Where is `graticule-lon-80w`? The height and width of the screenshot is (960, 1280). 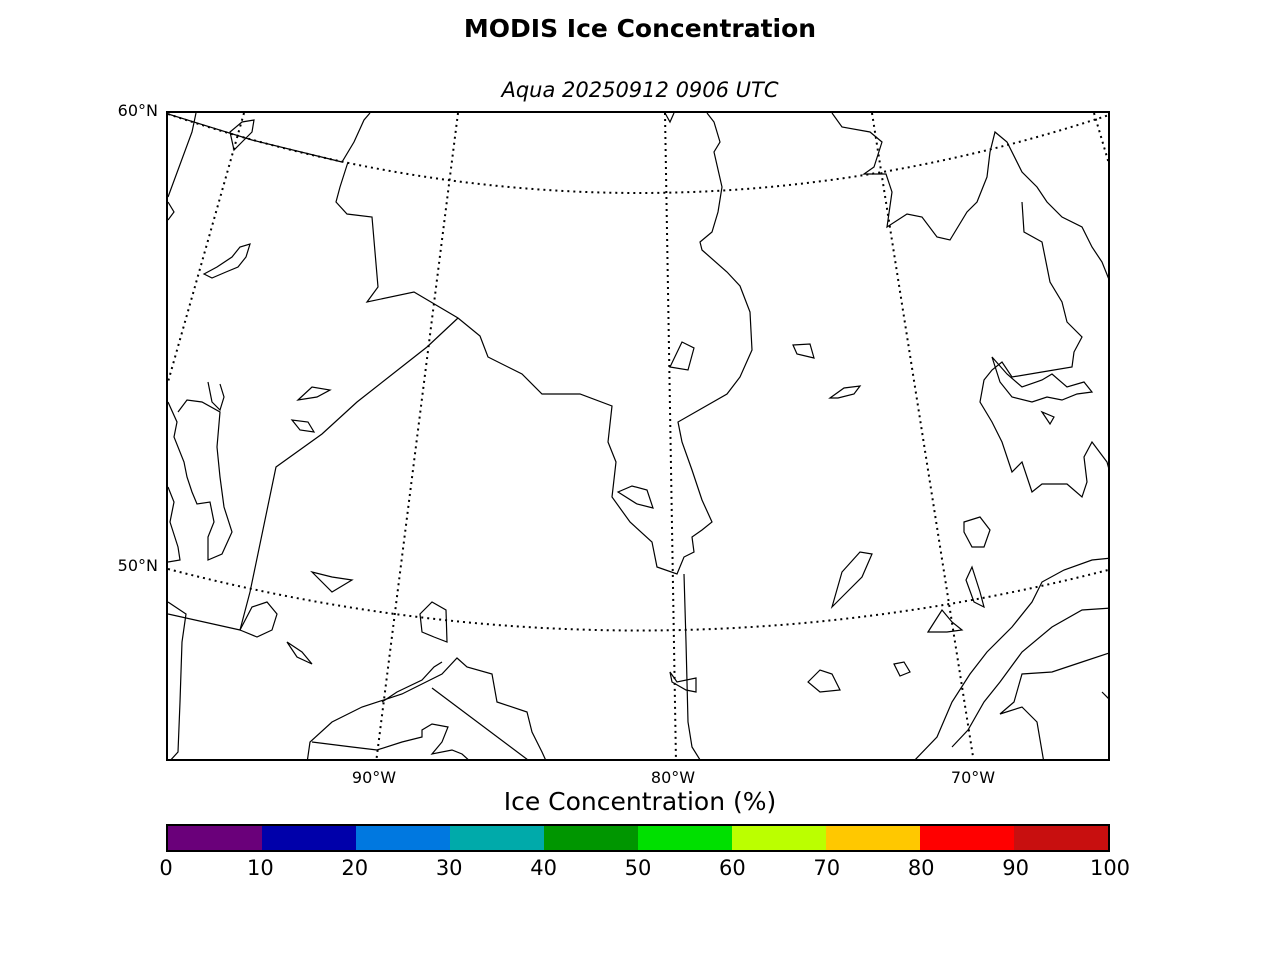
graticule-lon-80w is located at coordinates (670, 436).